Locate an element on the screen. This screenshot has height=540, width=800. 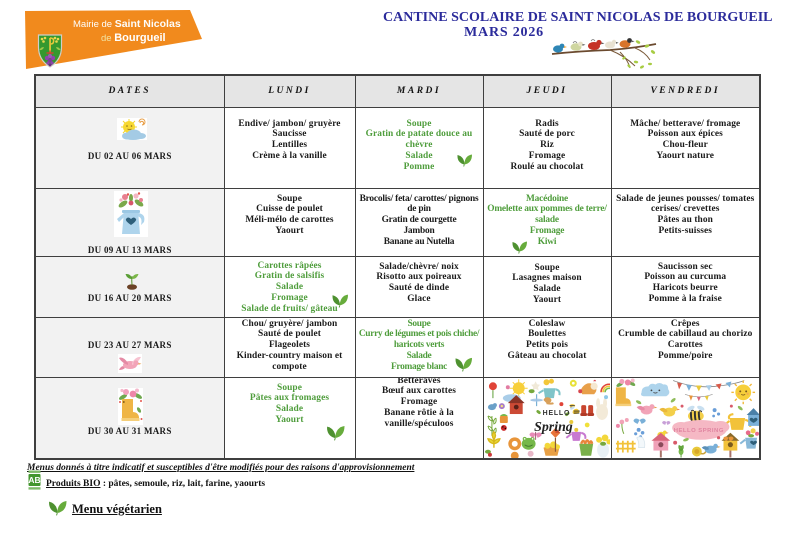
svg-text: Spring is located at coordinates (553, 426).